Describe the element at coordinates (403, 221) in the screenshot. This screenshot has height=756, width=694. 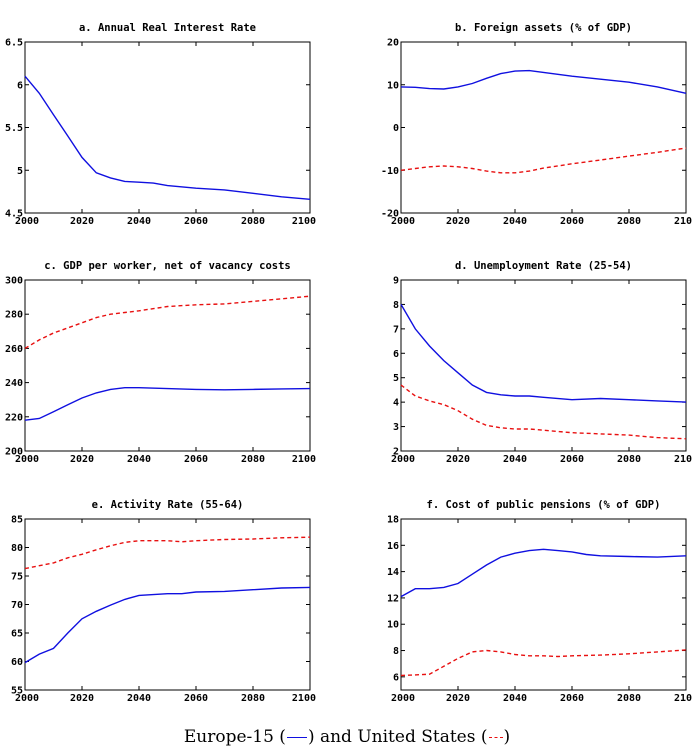
I see `panel-b-xtick-label: 2000` at that location.